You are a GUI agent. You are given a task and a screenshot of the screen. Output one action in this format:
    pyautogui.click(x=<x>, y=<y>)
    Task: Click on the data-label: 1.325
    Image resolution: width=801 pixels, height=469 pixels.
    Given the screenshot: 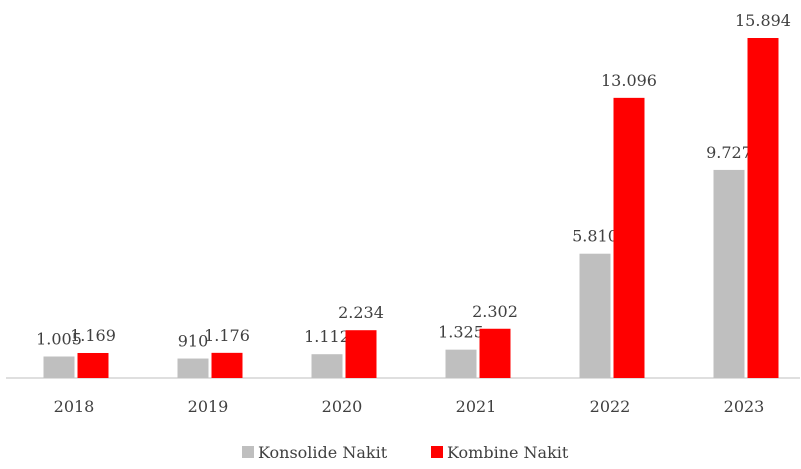 What is the action you would take?
    pyautogui.click(x=461, y=332)
    